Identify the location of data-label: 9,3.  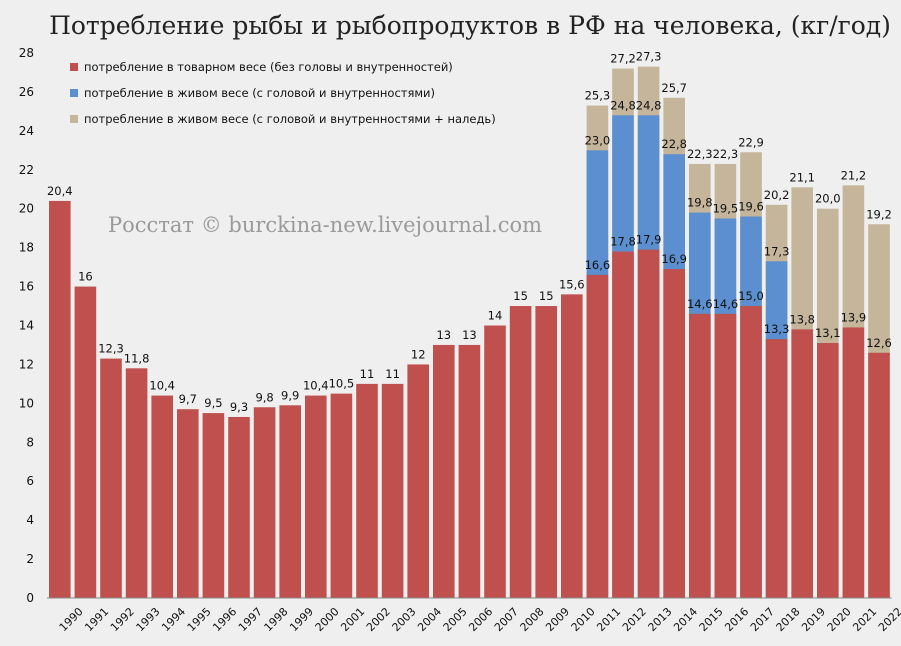
(239, 407).